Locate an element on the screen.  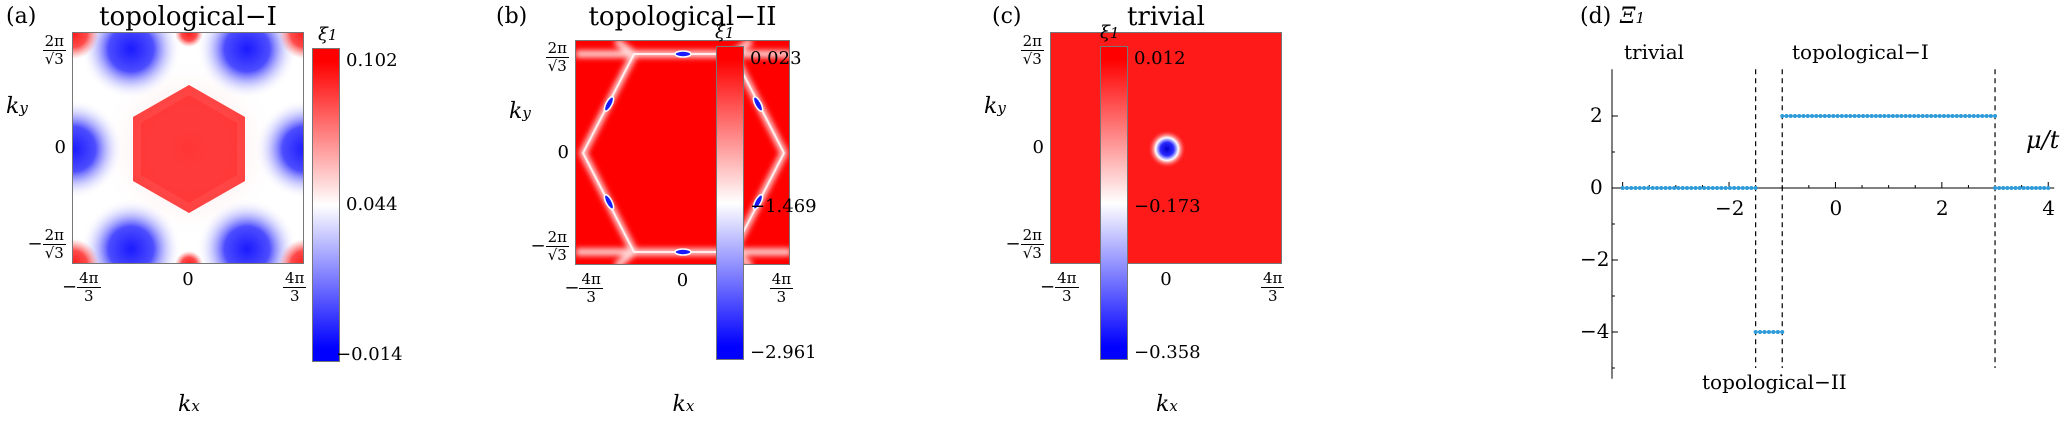
y-tick-label: 2 is located at coordinates (1596, 115).